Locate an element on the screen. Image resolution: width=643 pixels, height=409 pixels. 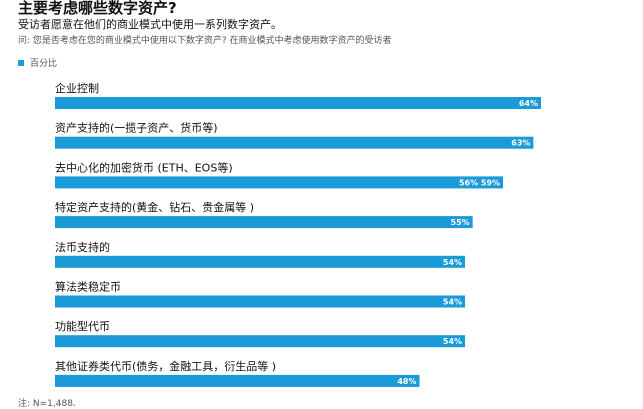
category-label: 功能型代币 is located at coordinates (82, 326).